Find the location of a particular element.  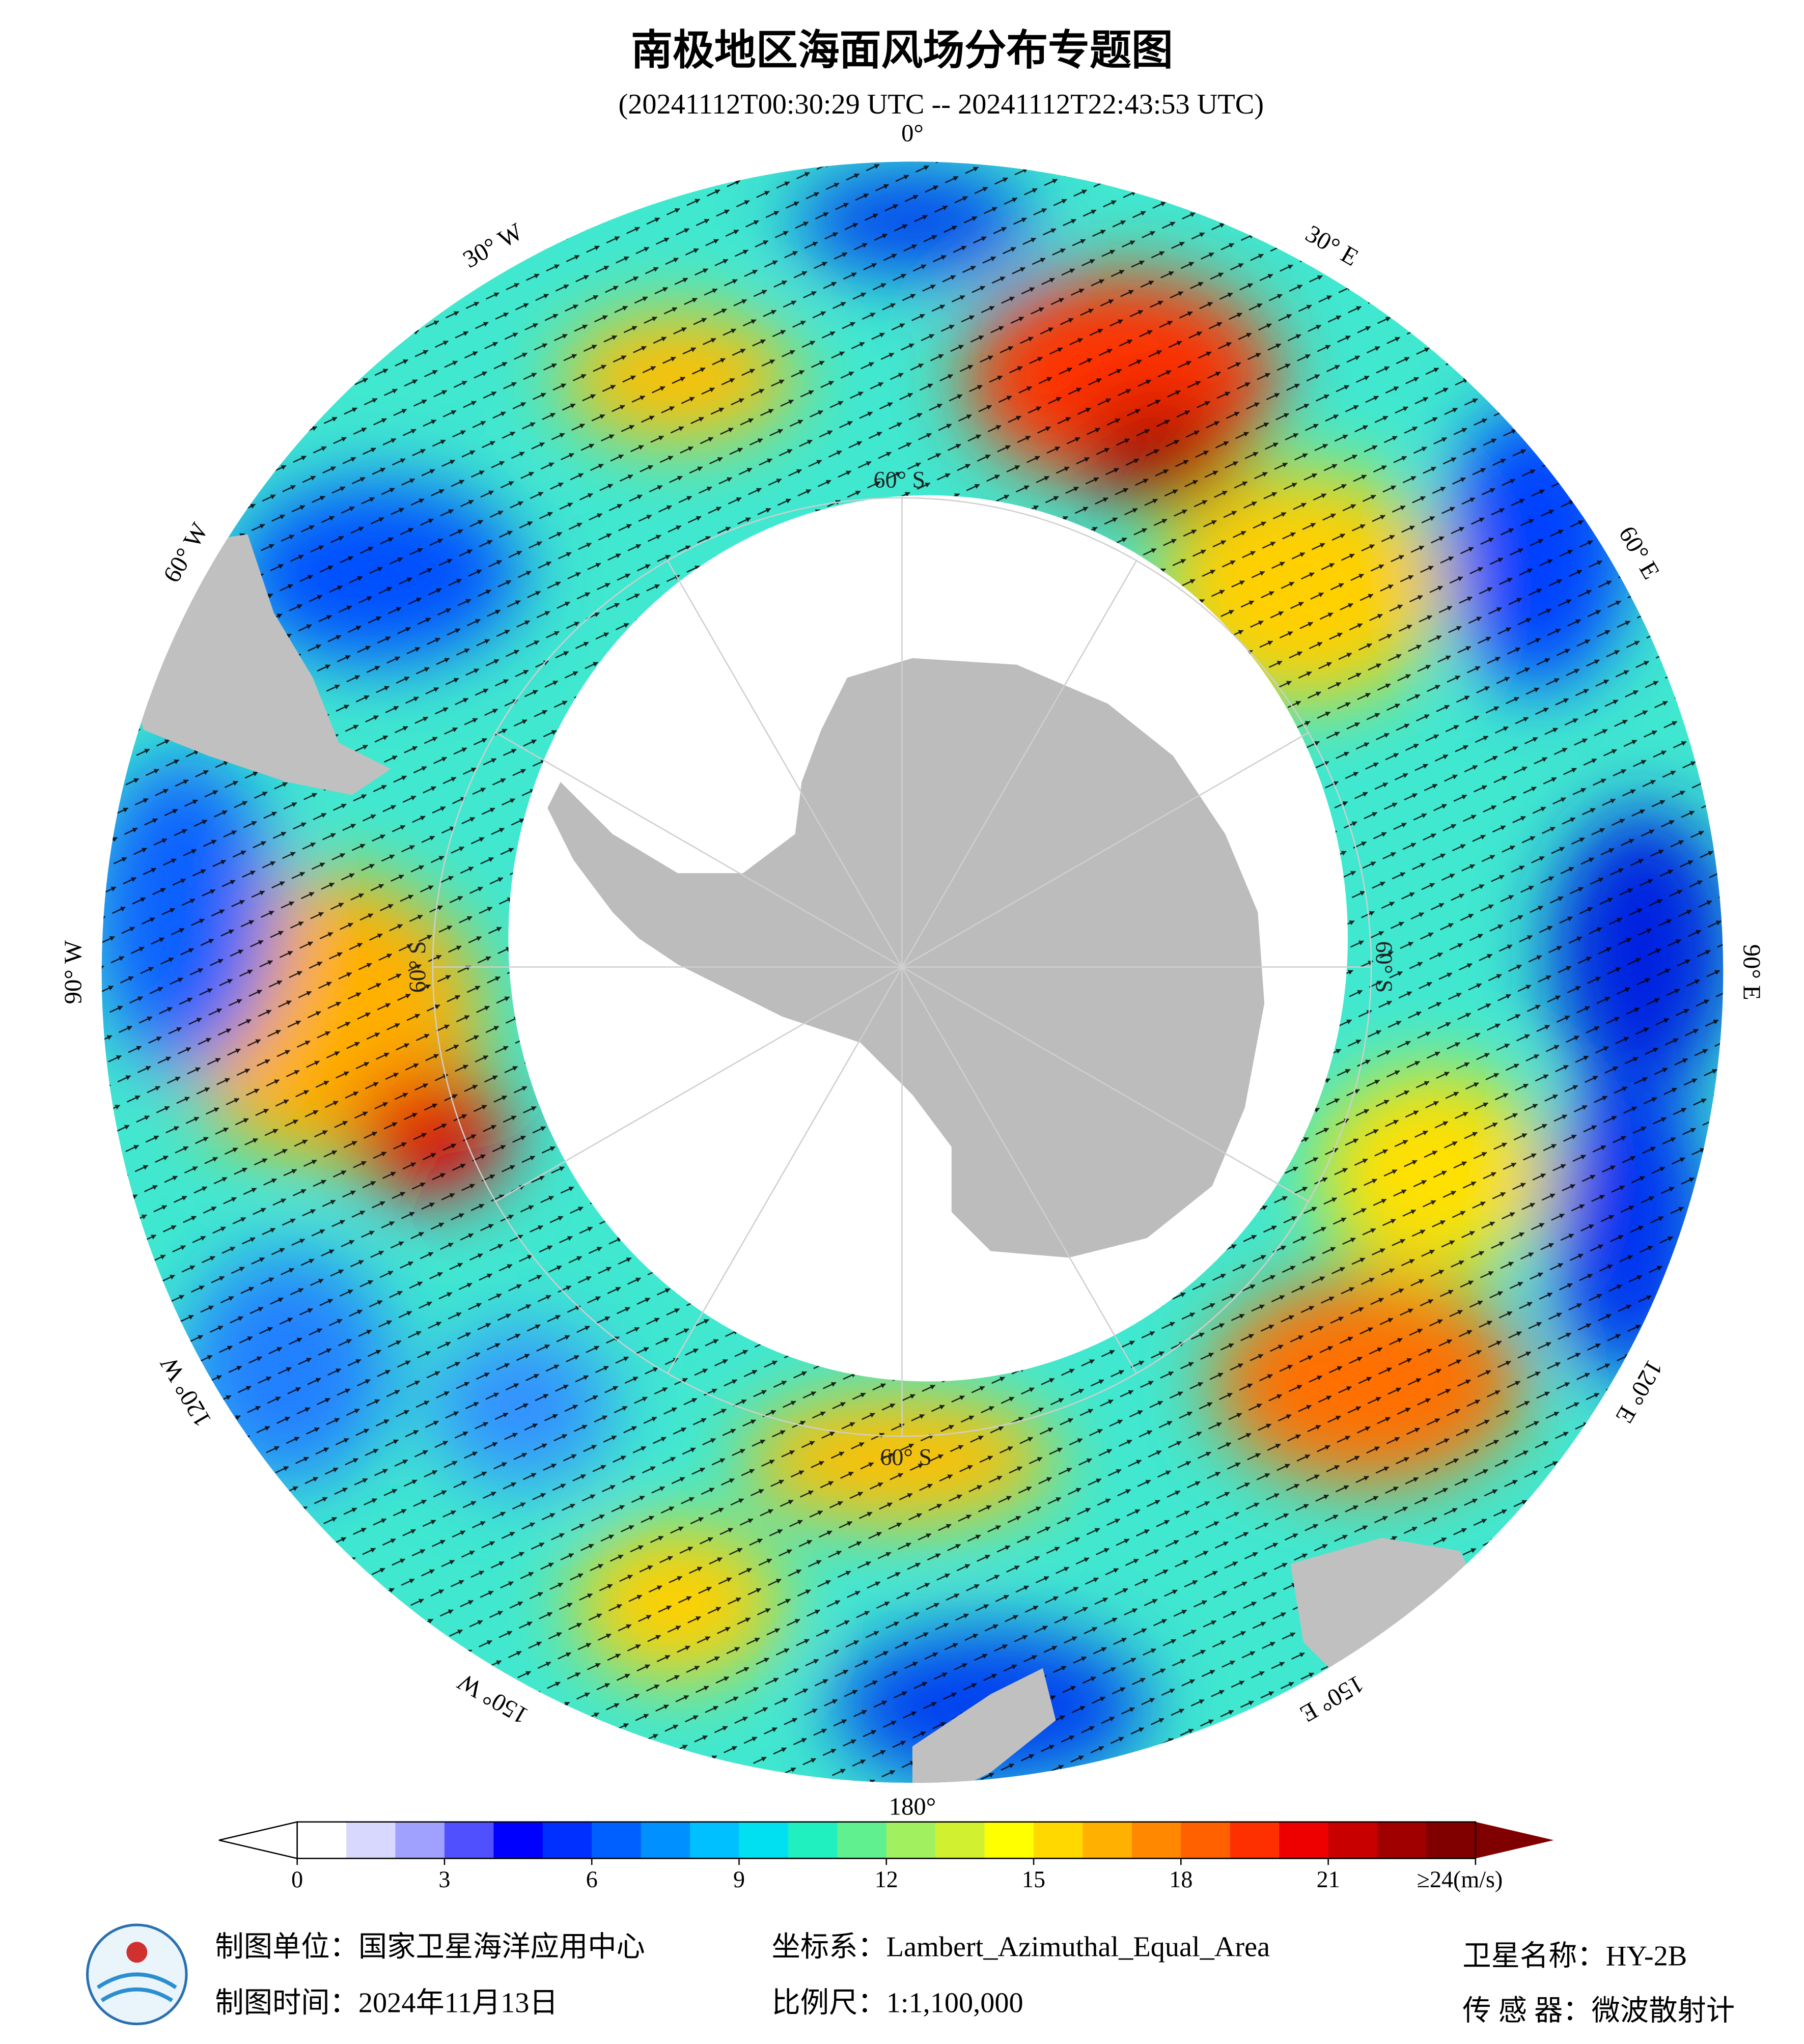

logo is located at coordinates (137, 1974).